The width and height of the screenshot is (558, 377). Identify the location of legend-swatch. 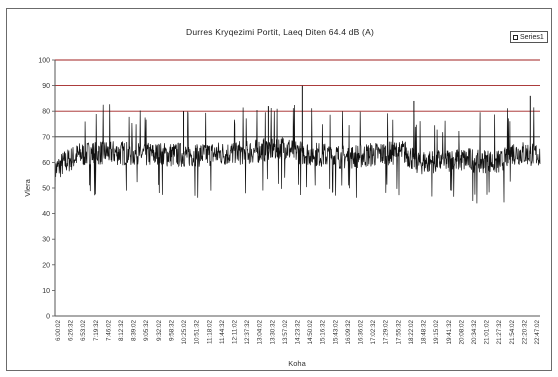
(515, 37).